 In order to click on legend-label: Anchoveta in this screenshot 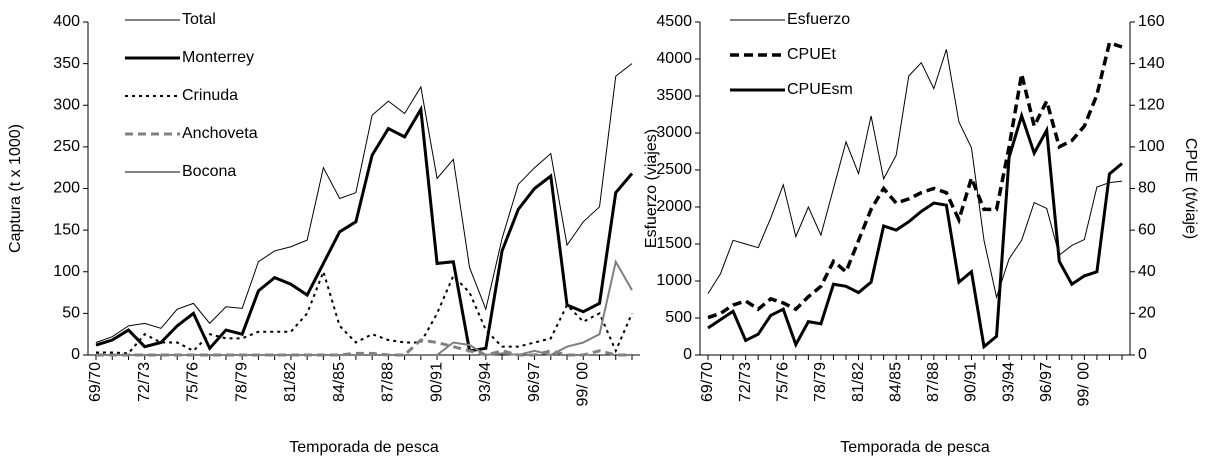, I will do `click(220, 133)`.